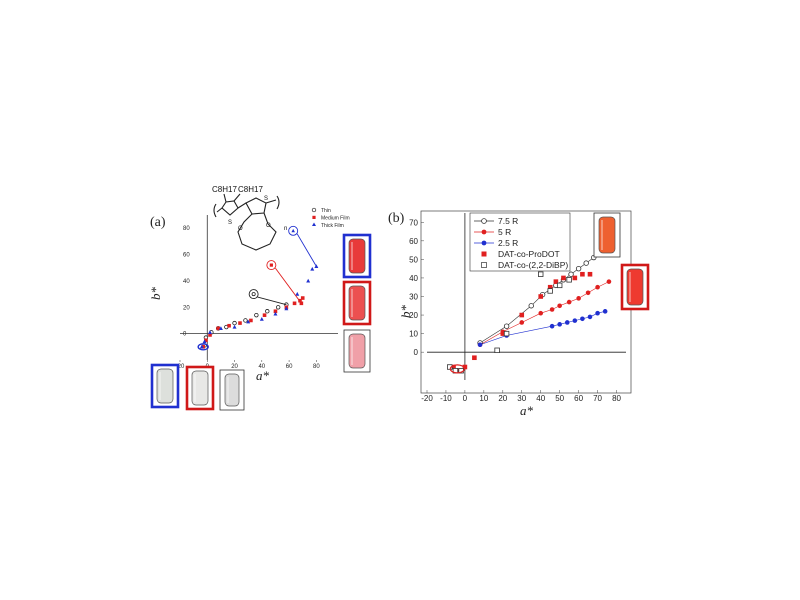  What do you see at coordinates (186, 256) in the screenshot?
I see `panel-a-ytick-label: 60` at bounding box center [186, 256].